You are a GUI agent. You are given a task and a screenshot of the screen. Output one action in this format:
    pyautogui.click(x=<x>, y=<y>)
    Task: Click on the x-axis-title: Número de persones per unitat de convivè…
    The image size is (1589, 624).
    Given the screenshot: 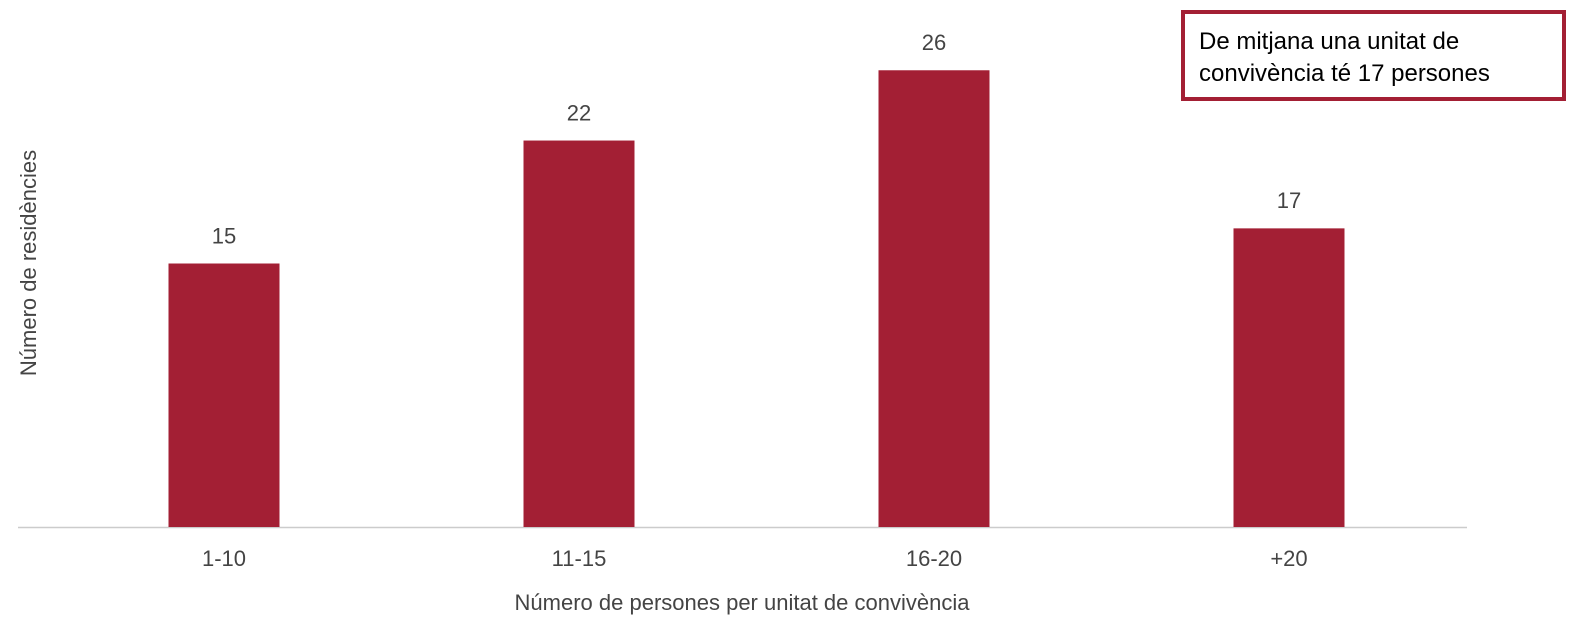 What is the action you would take?
    pyautogui.click(x=743, y=602)
    